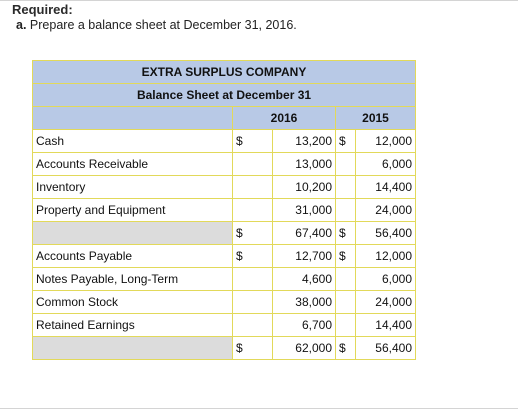  Describe the element at coordinates (304, 233) in the screenshot. I see `total-assets-2016: 67,400` at that location.